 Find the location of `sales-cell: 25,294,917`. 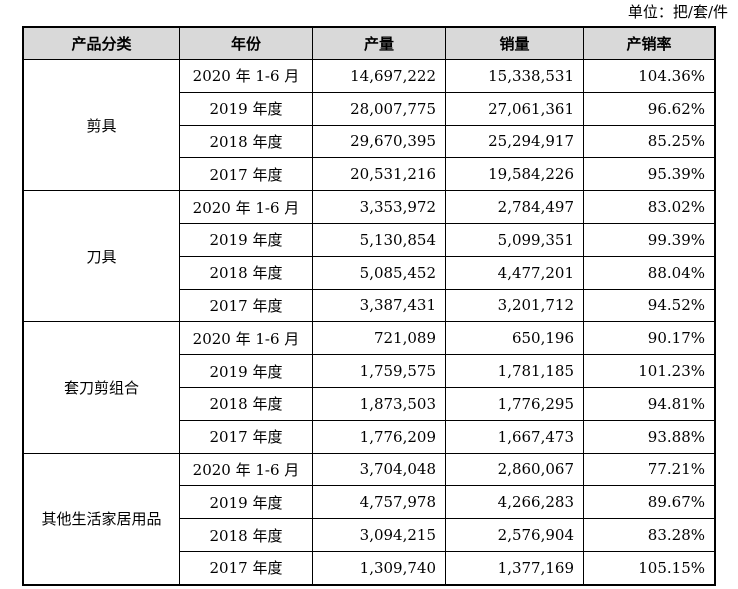

sales-cell: 25,294,917 is located at coordinates (514, 141).